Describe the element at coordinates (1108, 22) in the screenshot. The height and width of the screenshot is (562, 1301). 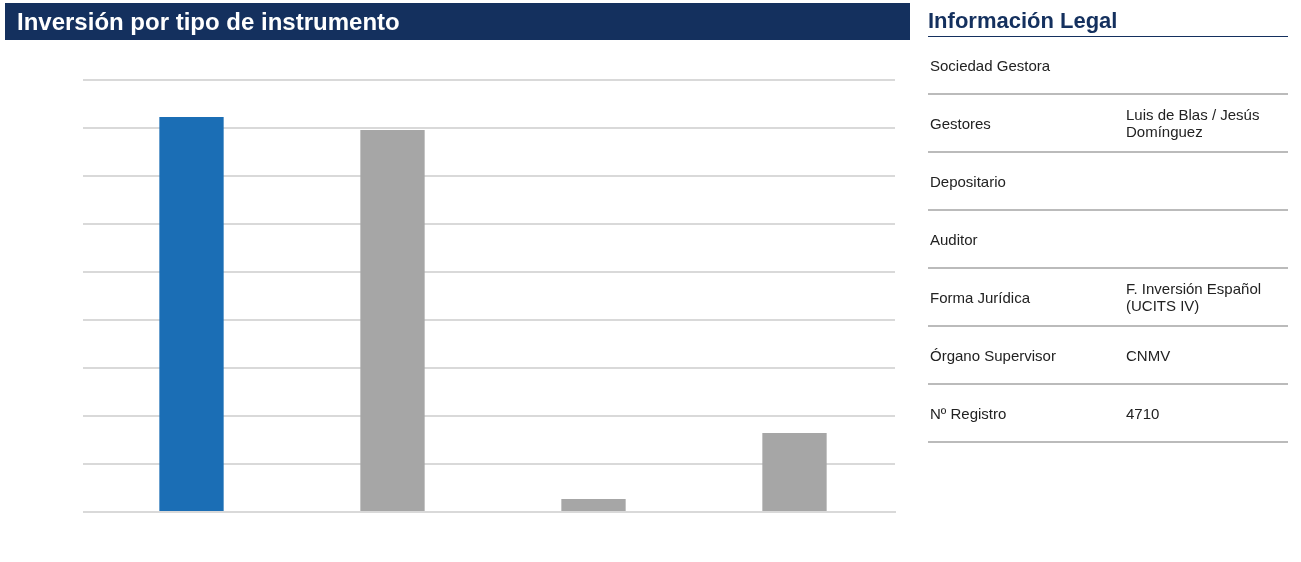
I see `text: Información Legal` at that location.